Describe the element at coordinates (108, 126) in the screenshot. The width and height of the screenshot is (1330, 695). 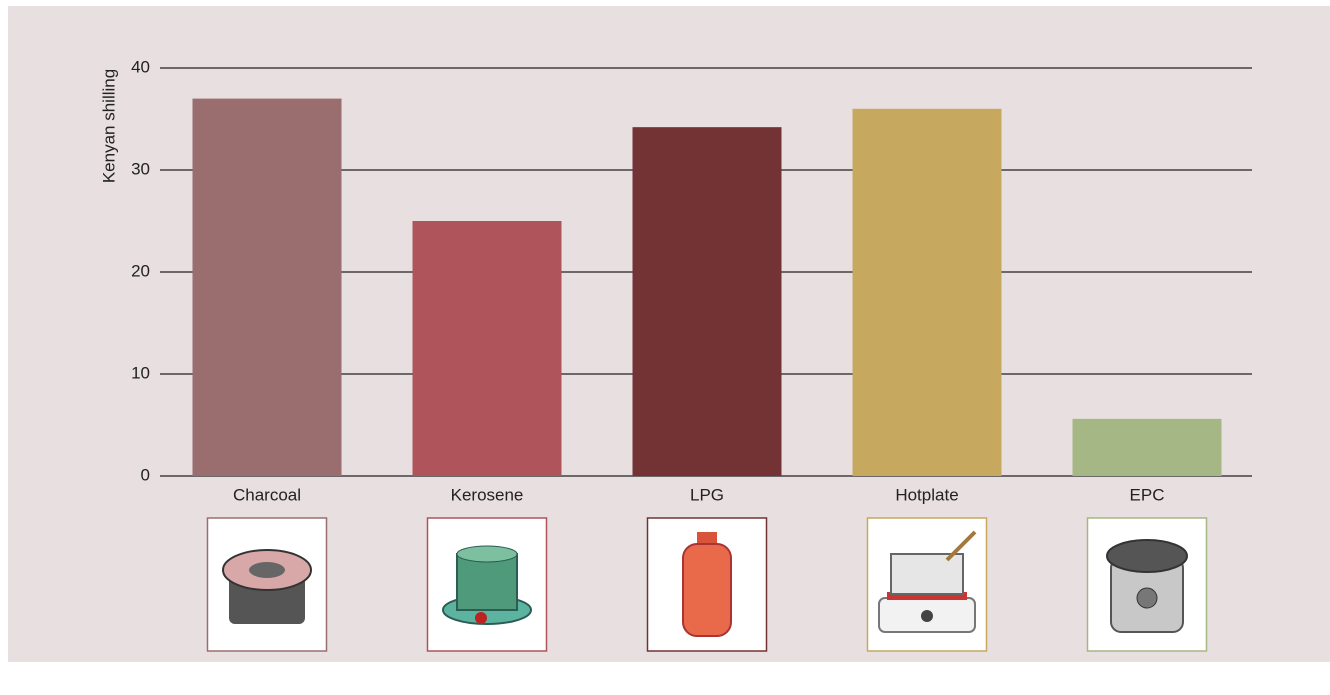
I see `y-axis-label: Kenyan shilling` at that location.